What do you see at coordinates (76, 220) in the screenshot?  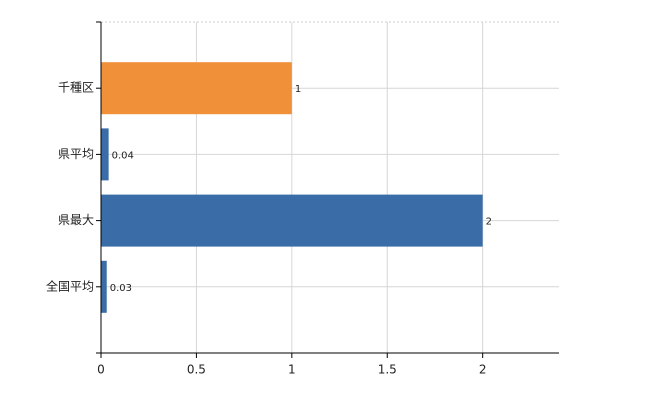 I see `y-tick-label: 県最大` at bounding box center [76, 220].